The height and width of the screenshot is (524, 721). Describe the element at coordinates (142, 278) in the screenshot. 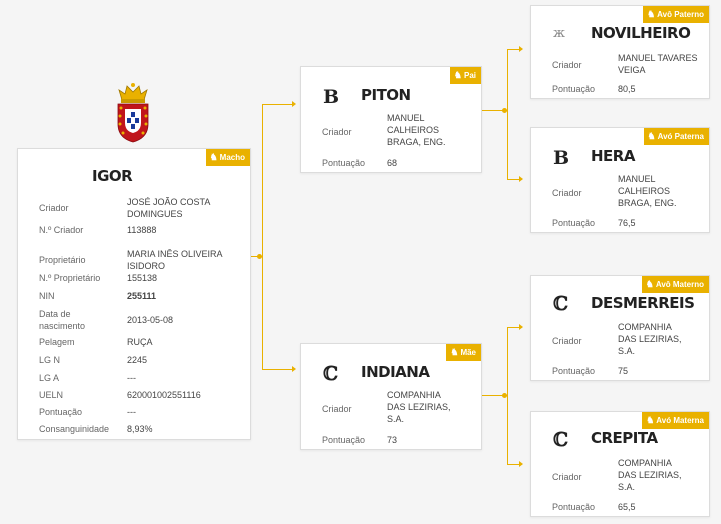

I see `field-value: 155138` at that location.